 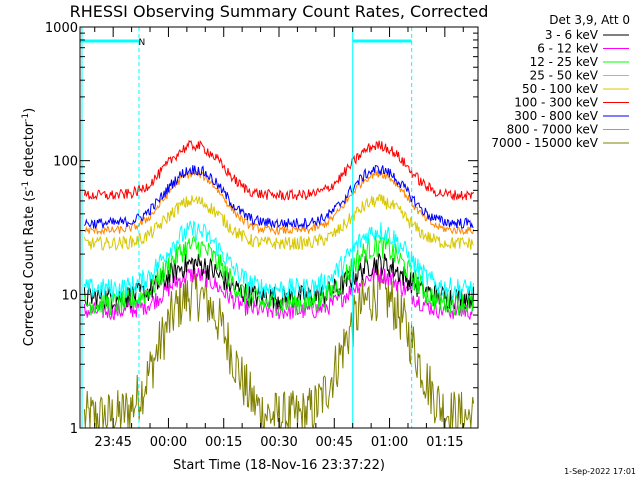 What do you see at coordinates (572, 35) in the screenshot?
I see `legend-label: 3 - 6 keV` at bounding box center [572, 35].